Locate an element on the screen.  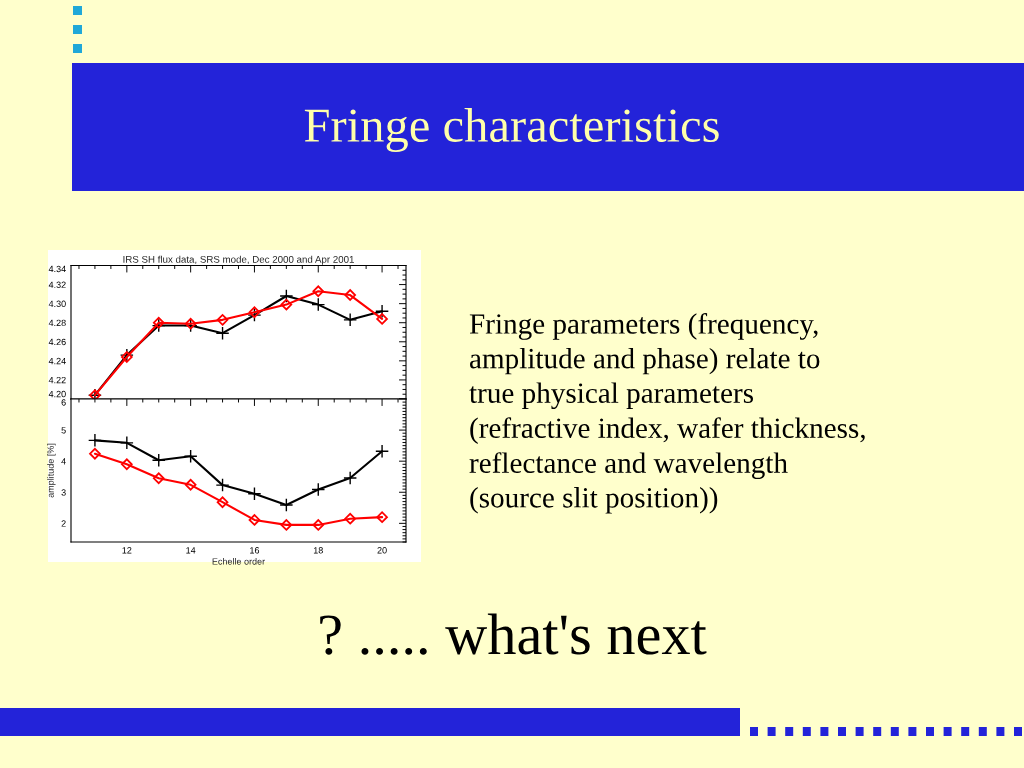
text: Fringe characteristics is located at coordinates (511, 130).